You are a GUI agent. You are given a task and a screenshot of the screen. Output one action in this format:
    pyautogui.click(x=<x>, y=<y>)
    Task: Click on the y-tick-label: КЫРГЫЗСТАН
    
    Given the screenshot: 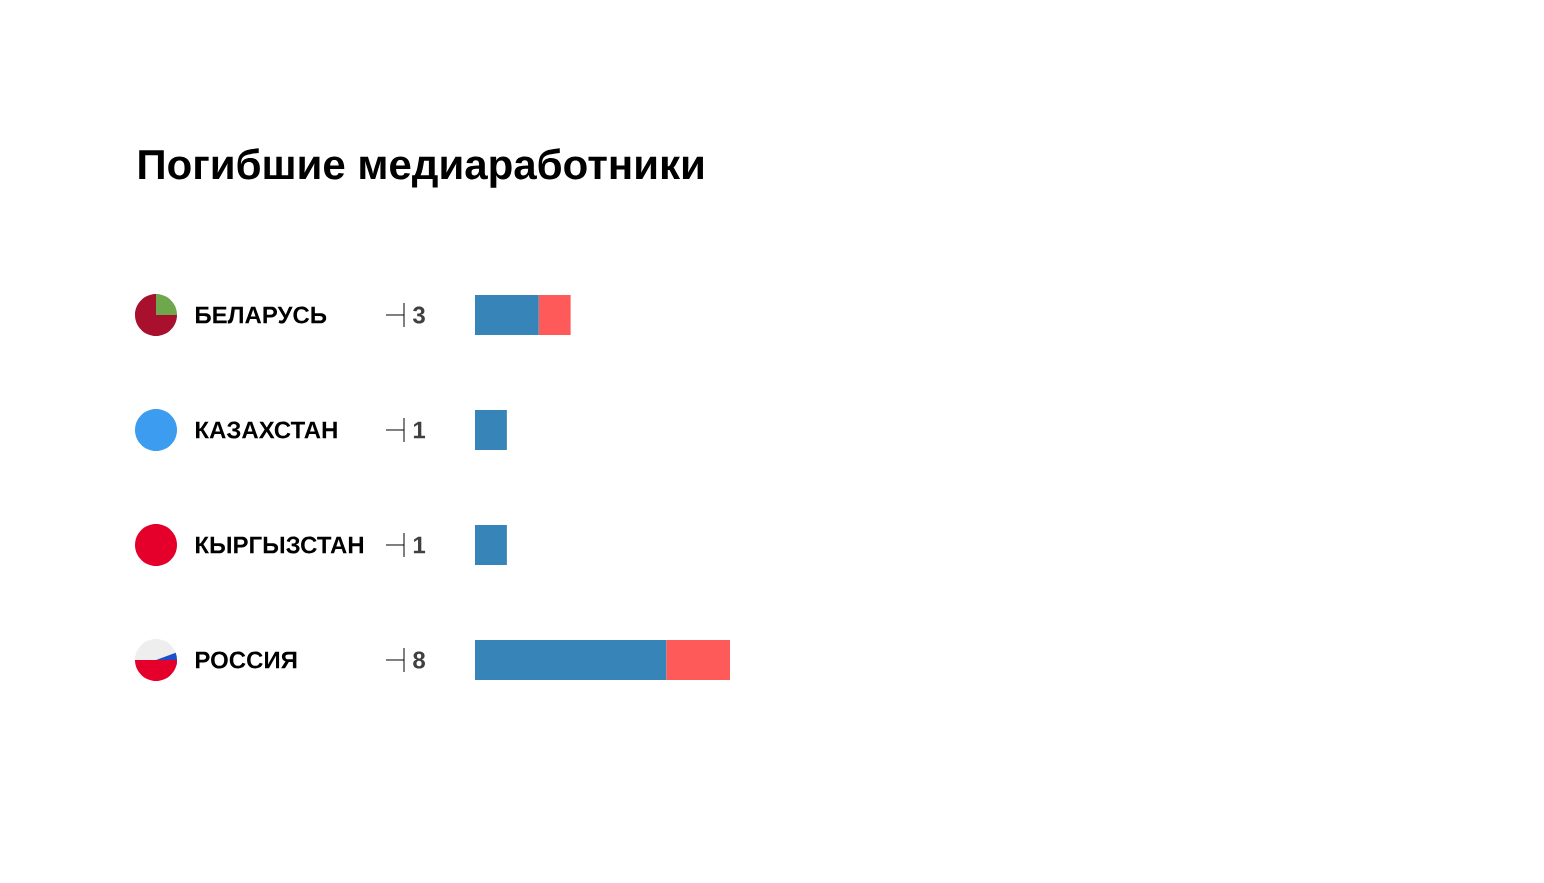 What is the action you would take?
    pyautogui.click(x=280, y=545)
    